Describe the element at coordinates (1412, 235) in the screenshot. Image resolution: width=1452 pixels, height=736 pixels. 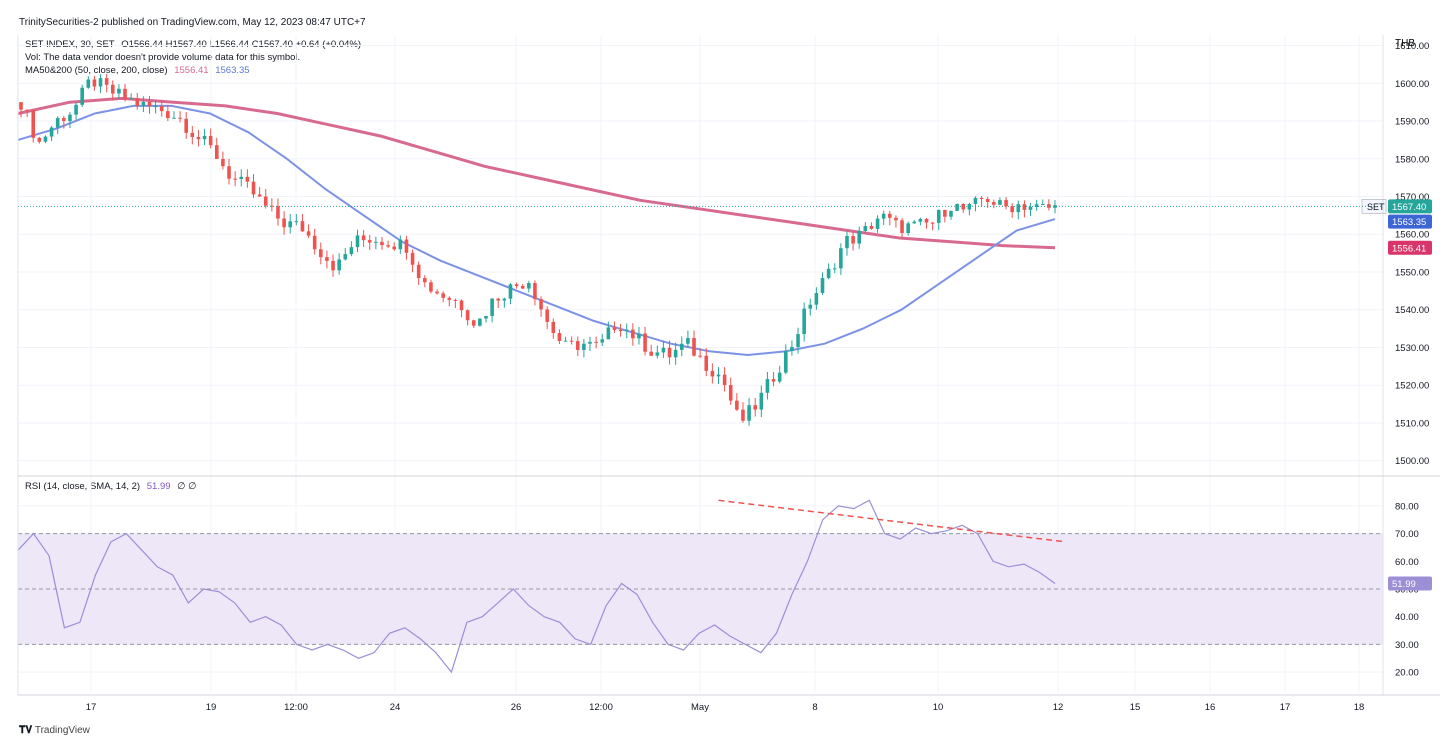
I see `y-tick-label: 1560.00` at that location.